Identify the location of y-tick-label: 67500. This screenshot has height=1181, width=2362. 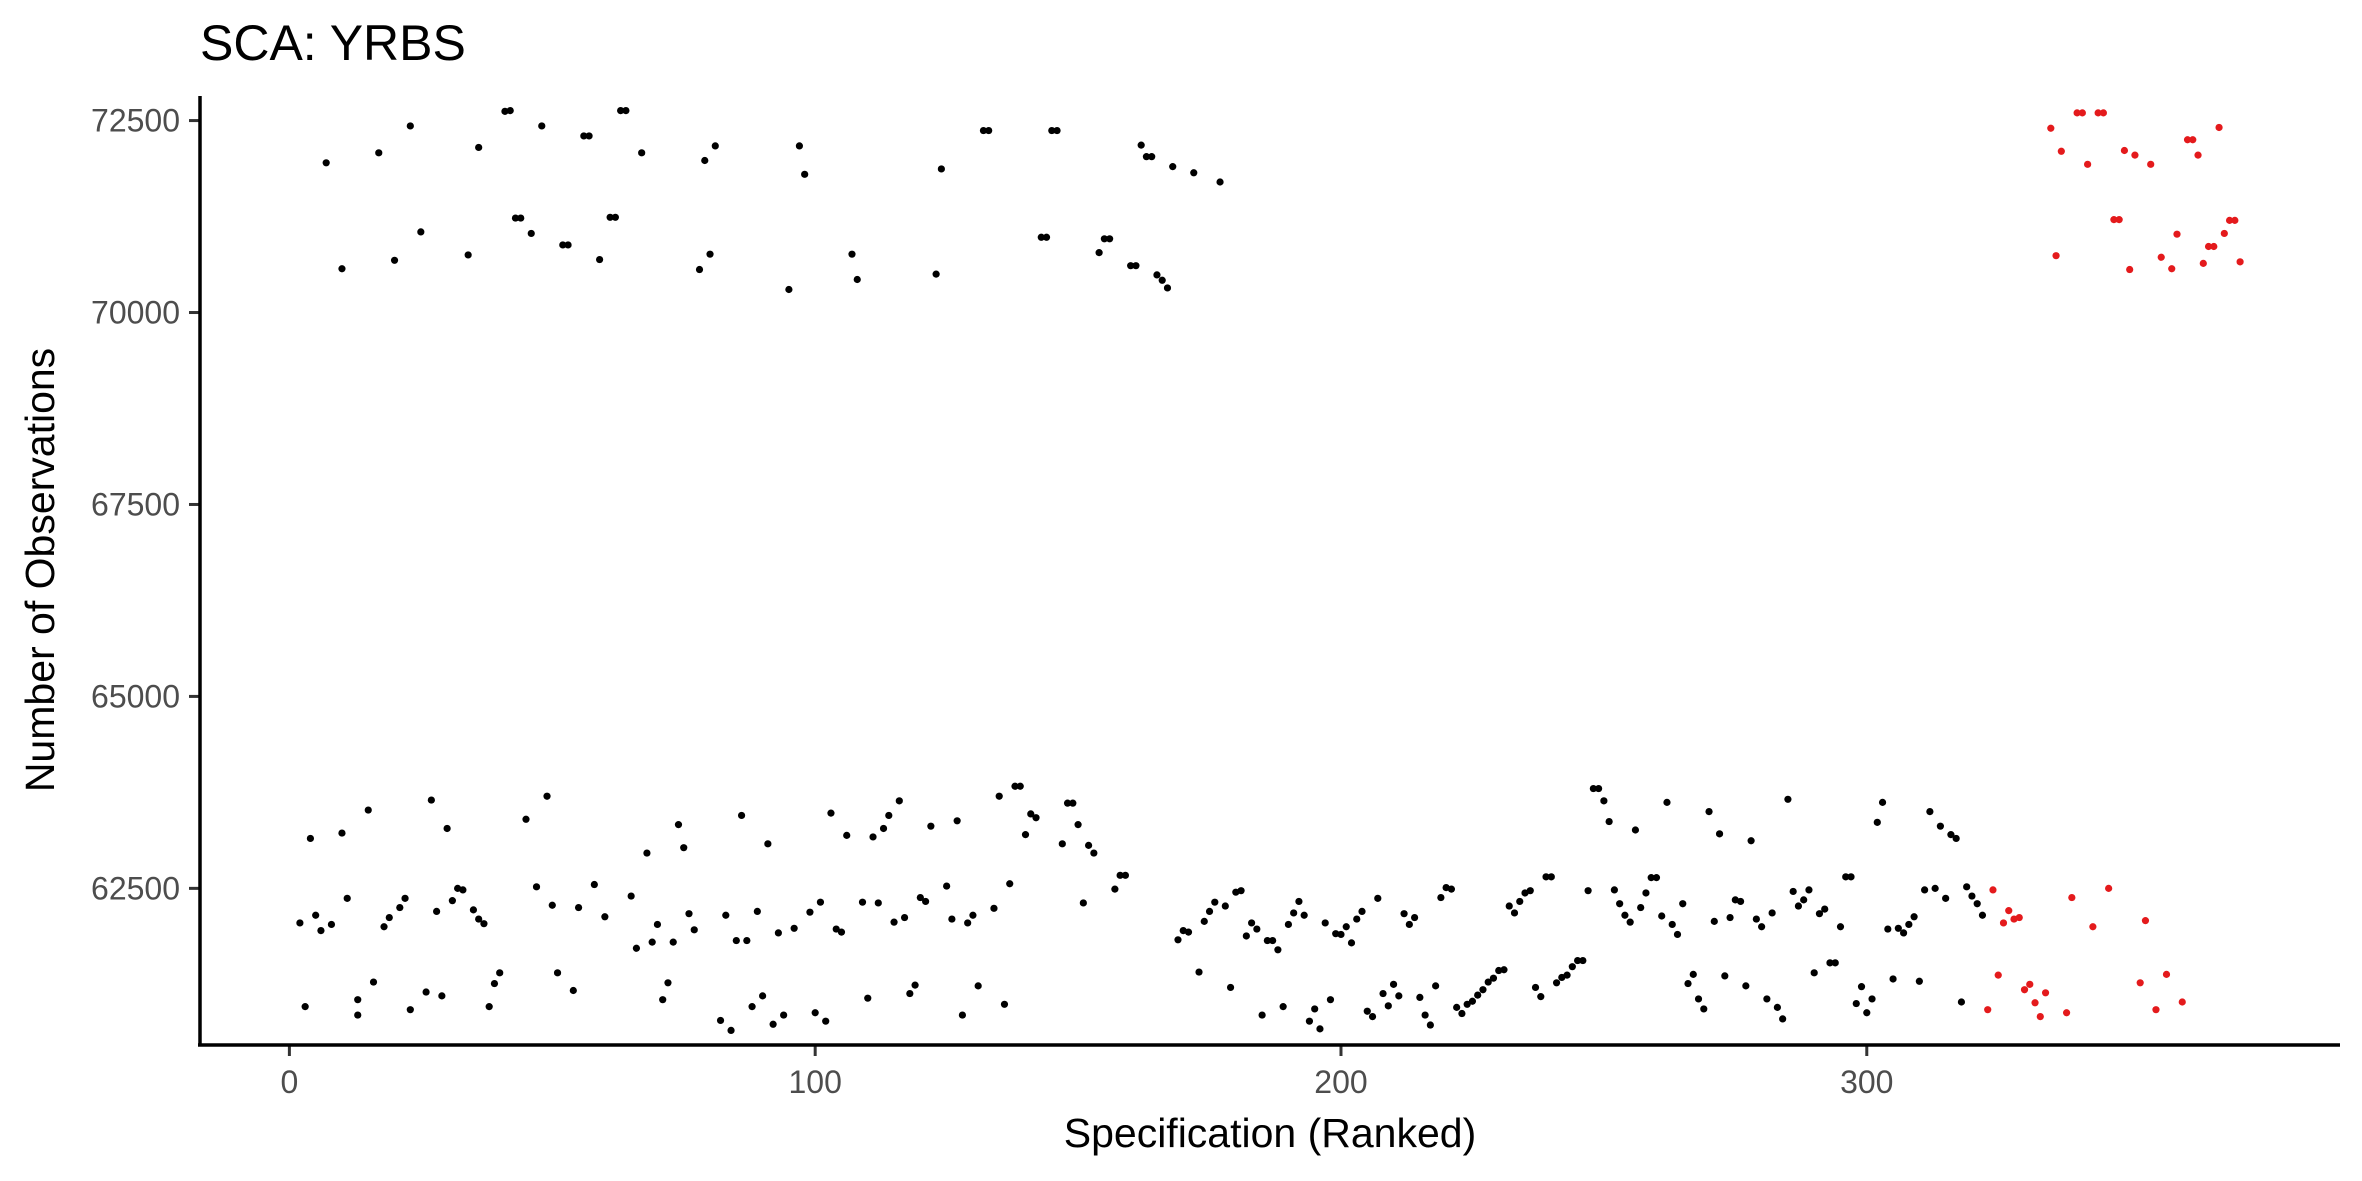
(135, 504).